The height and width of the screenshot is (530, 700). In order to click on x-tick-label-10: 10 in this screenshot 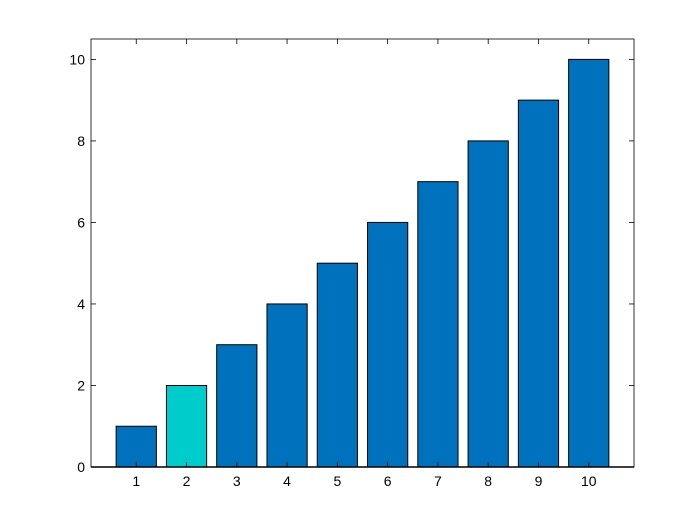, I will do `click(589, 481)`.